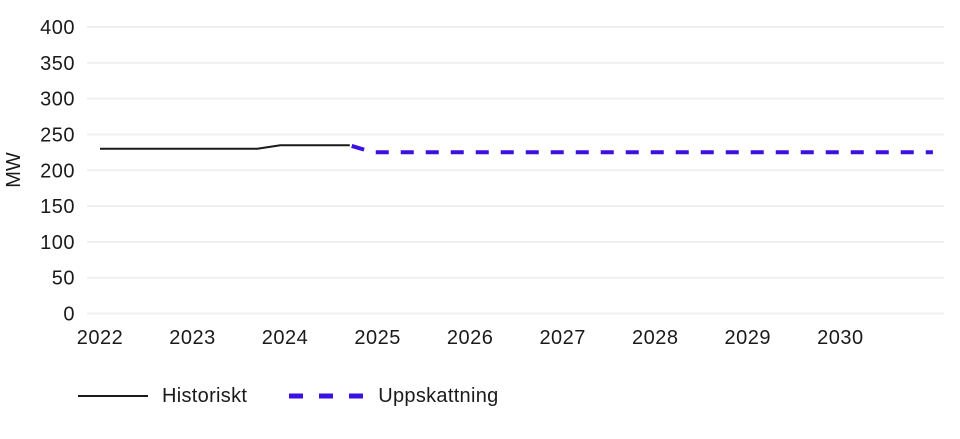 Image resolution: width=960 pixels, height=439 pixels. Describe the element at coordinates (63, 279) in the screenshot. I see `y-tick-label: 50` at that location.